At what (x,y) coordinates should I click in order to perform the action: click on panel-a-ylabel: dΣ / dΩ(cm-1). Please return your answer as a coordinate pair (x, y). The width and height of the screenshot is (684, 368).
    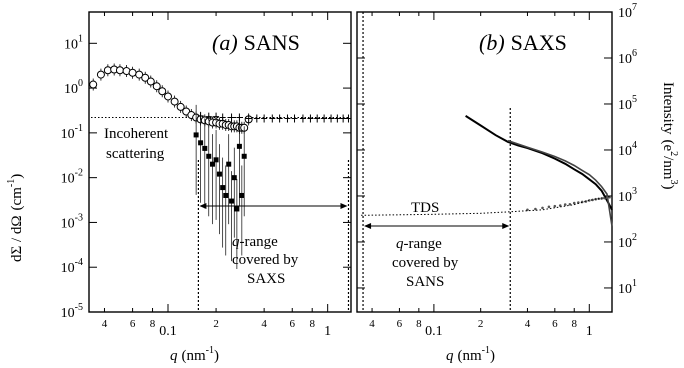
    Looking at the image, I should click on (15, 218).